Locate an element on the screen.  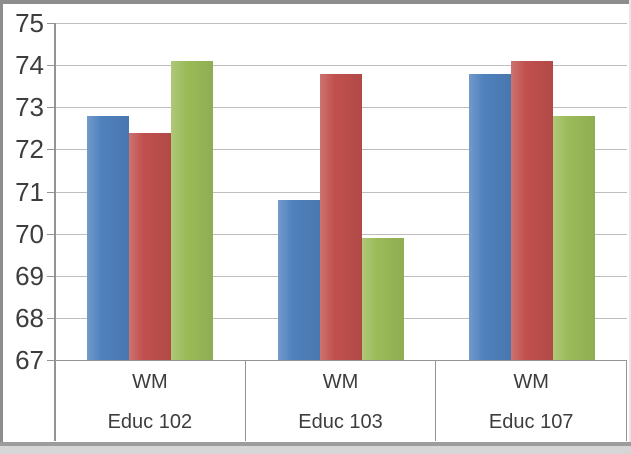
y-axis-line is located at coordinates (55, 232).